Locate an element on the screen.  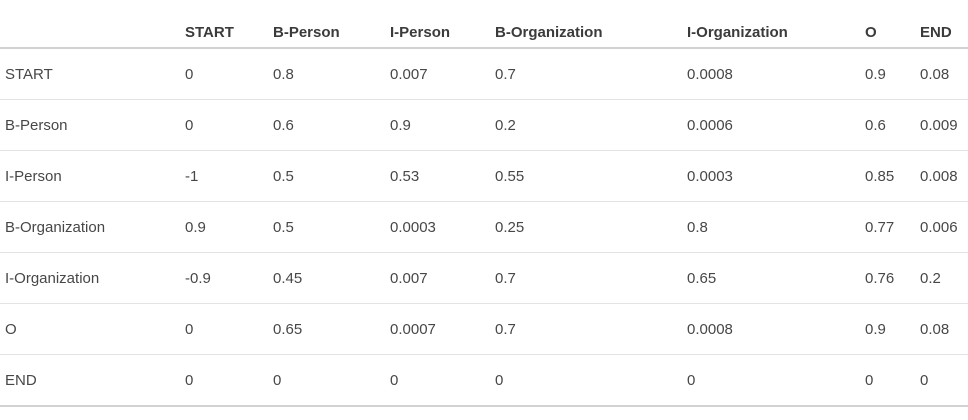
table-row: START 0 0.8 0.007 0.7 0.0008 0.9 0.08 is located at coordinates (484, 74).